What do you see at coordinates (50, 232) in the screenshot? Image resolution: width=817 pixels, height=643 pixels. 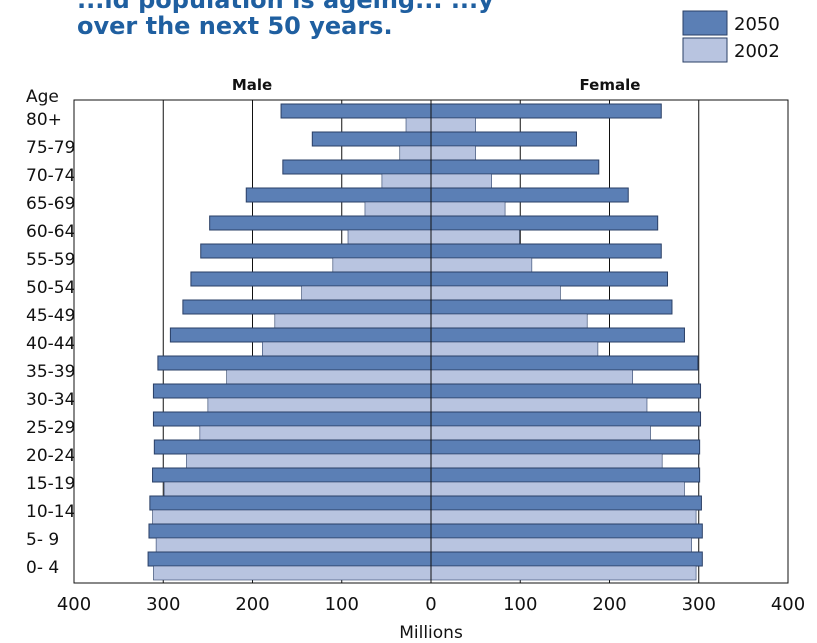 I see `age-group-label: 60-64` at bounding box center [50, 232].